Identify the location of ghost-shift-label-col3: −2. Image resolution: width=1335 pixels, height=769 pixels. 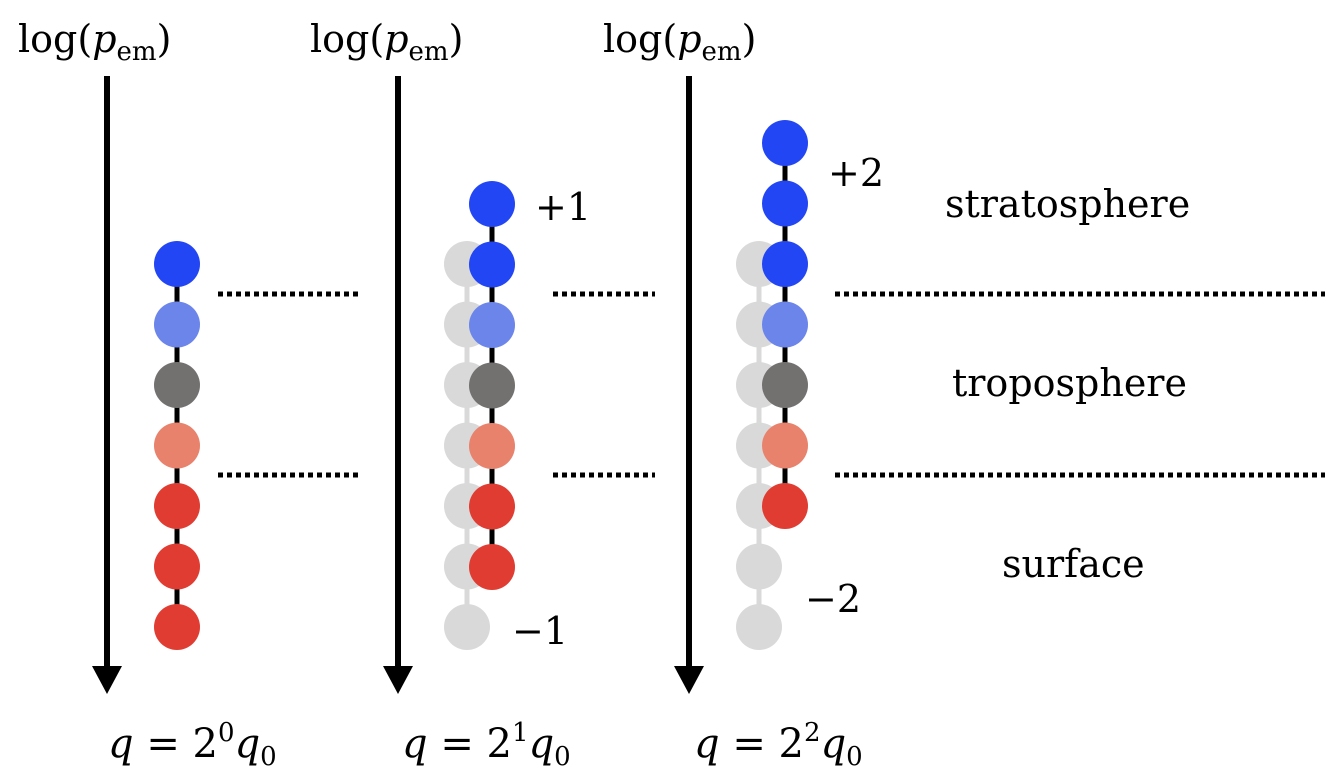
(833, 599).